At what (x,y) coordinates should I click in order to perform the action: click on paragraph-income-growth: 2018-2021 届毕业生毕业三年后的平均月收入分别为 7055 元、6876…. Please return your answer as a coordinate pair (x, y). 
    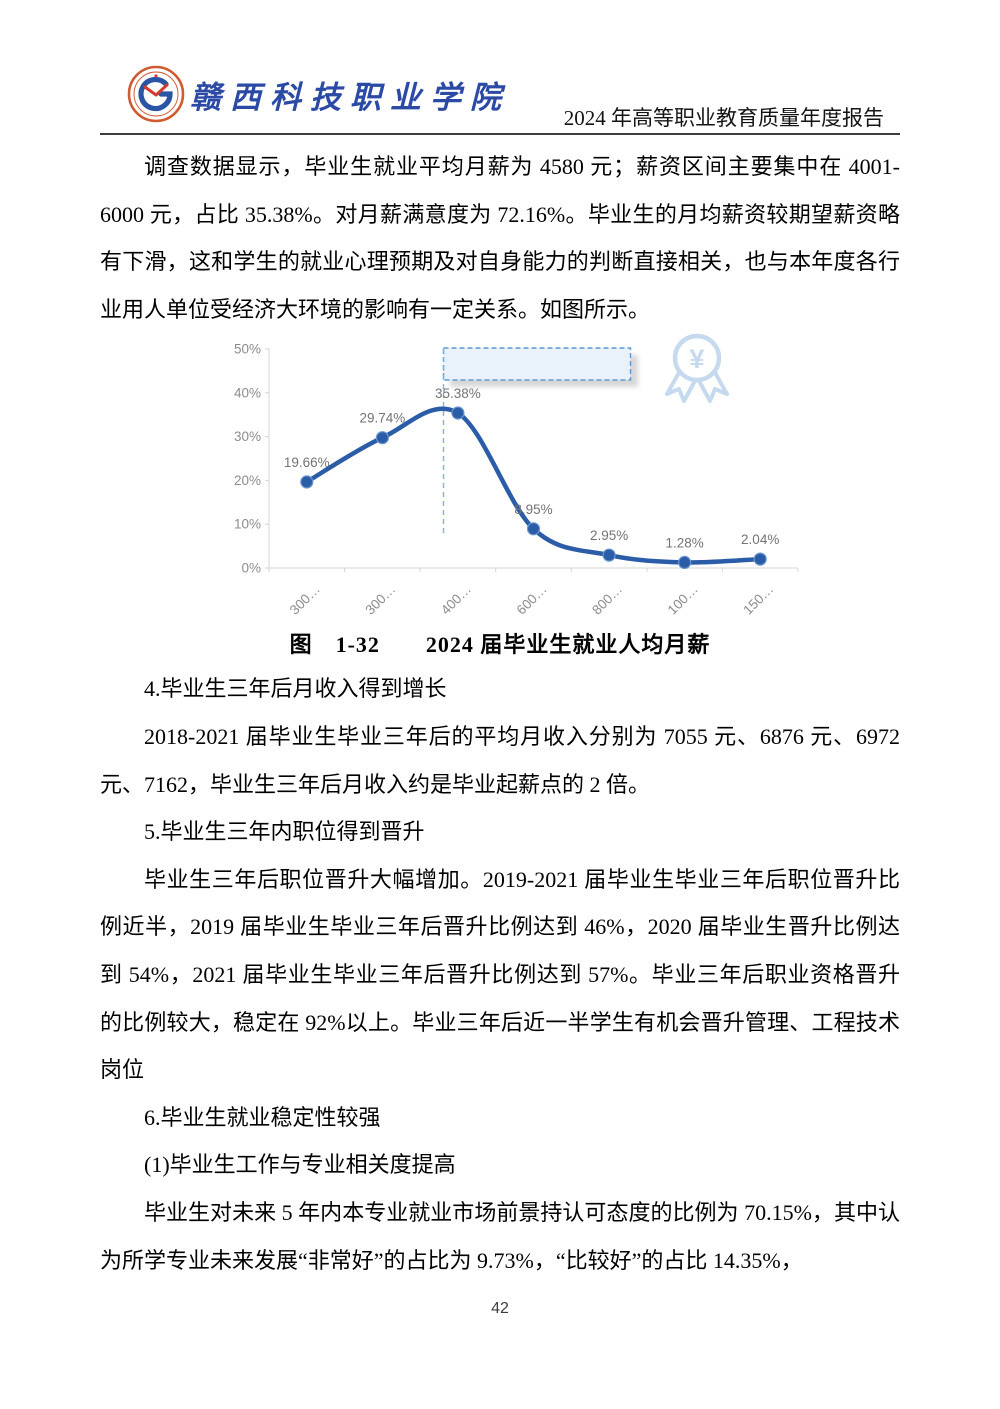
    Looking at the image, I should click on (500, 760).